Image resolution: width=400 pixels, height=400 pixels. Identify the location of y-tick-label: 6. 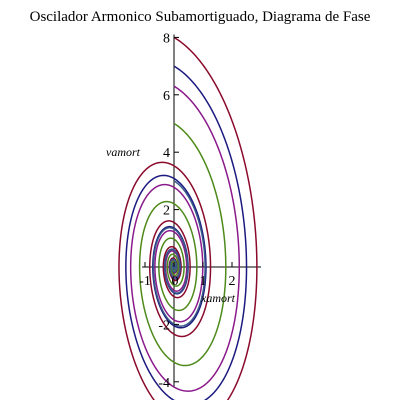
(166, 96).